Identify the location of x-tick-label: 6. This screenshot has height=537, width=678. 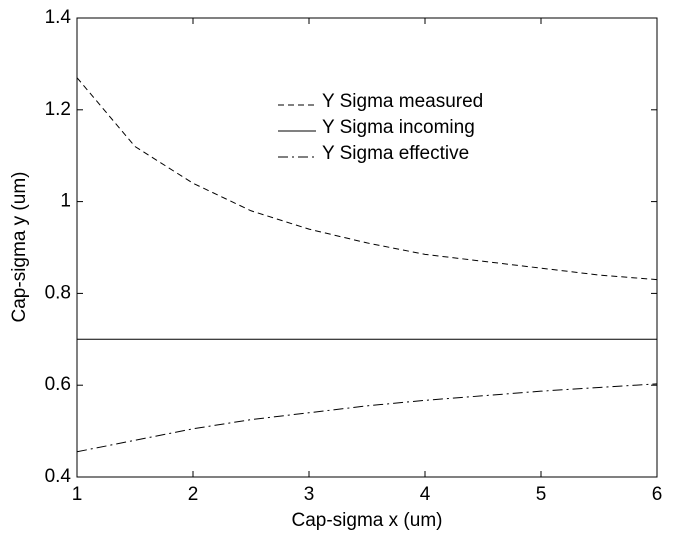
(657, 494).